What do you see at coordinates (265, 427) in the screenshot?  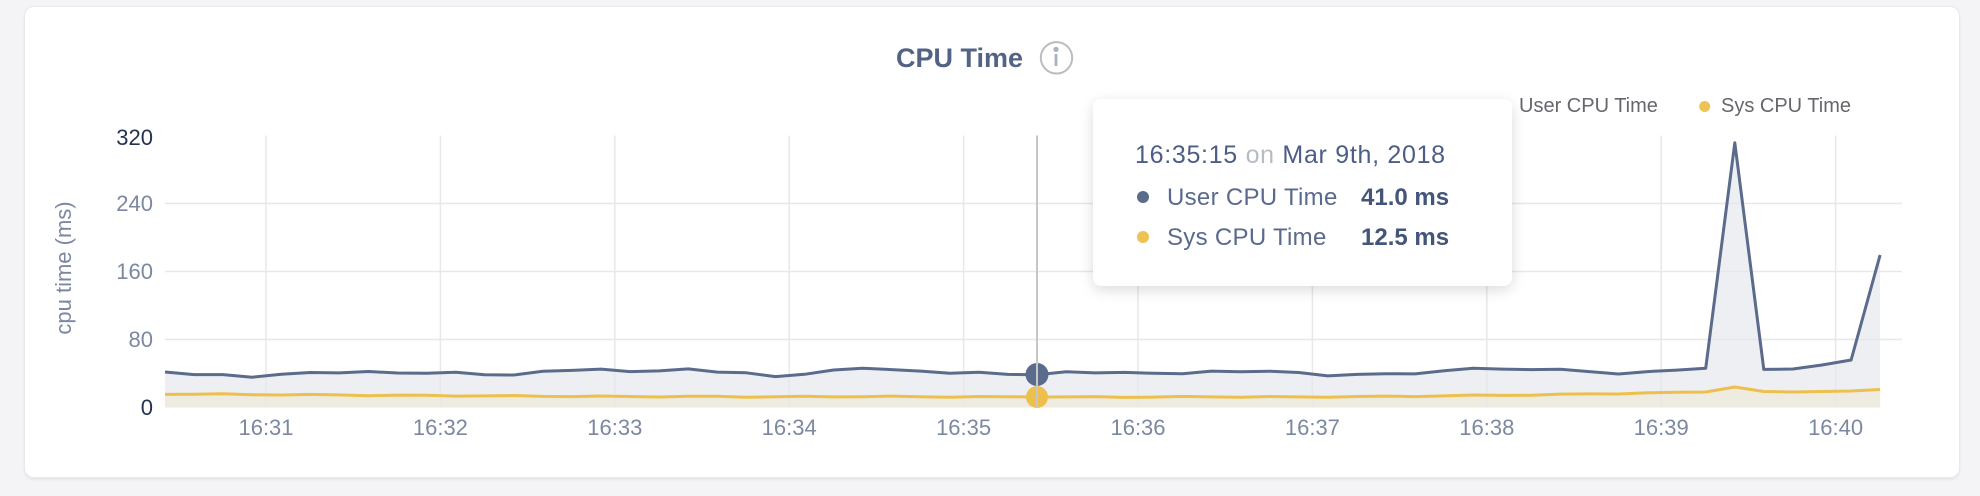 I see `svg-text: 16:31` at bounding box center [265, 427].